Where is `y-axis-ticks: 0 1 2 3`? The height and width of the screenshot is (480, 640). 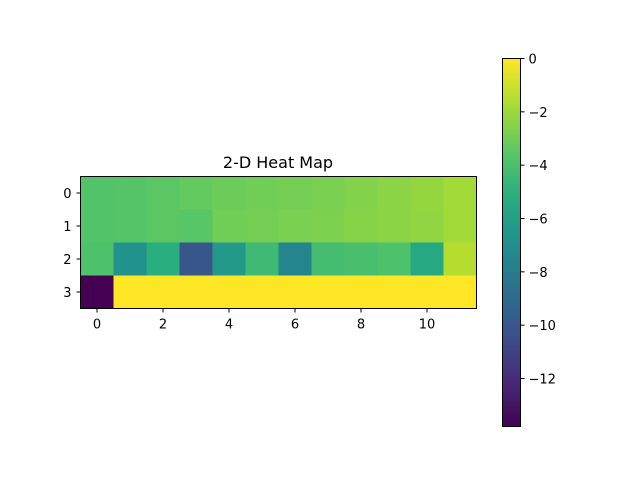 y-axis-ticks: 0 1 2 3 is located at coordinates (72, 244).